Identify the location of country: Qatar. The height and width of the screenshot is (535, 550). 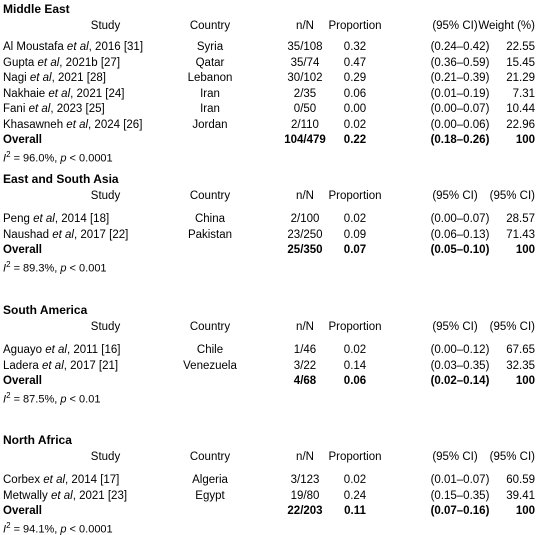
(210, 63).